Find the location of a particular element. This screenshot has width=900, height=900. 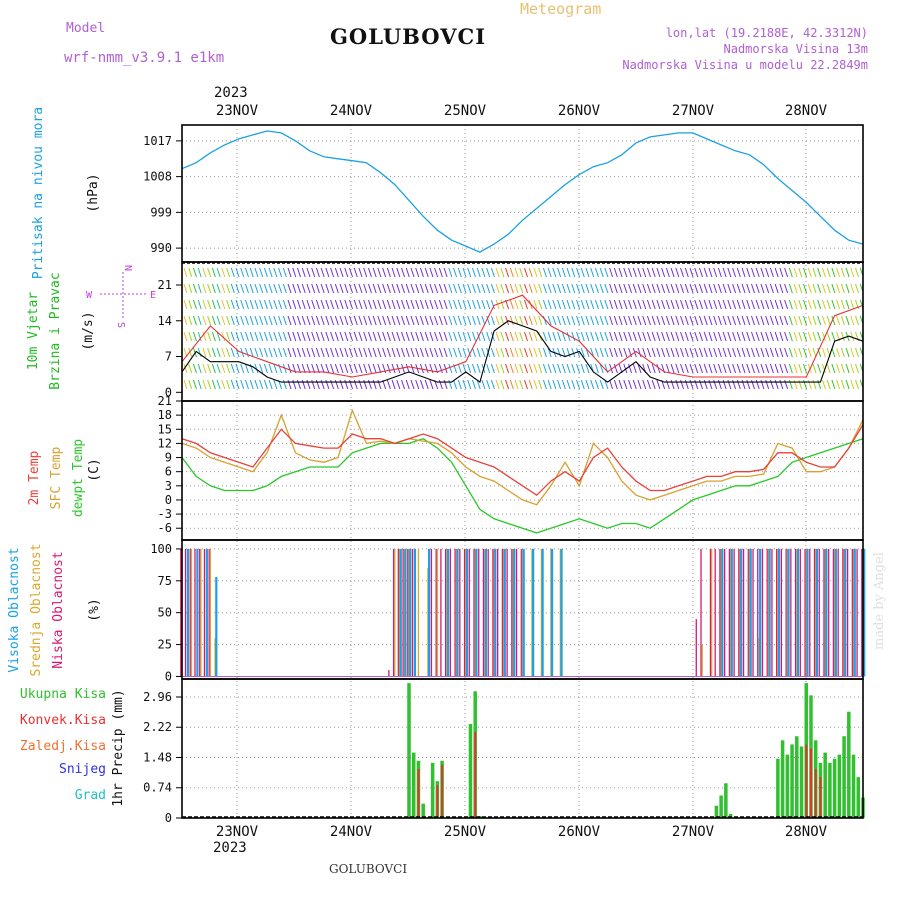

temperature-ytick-label: 3 is located at coordinates (168, 486).